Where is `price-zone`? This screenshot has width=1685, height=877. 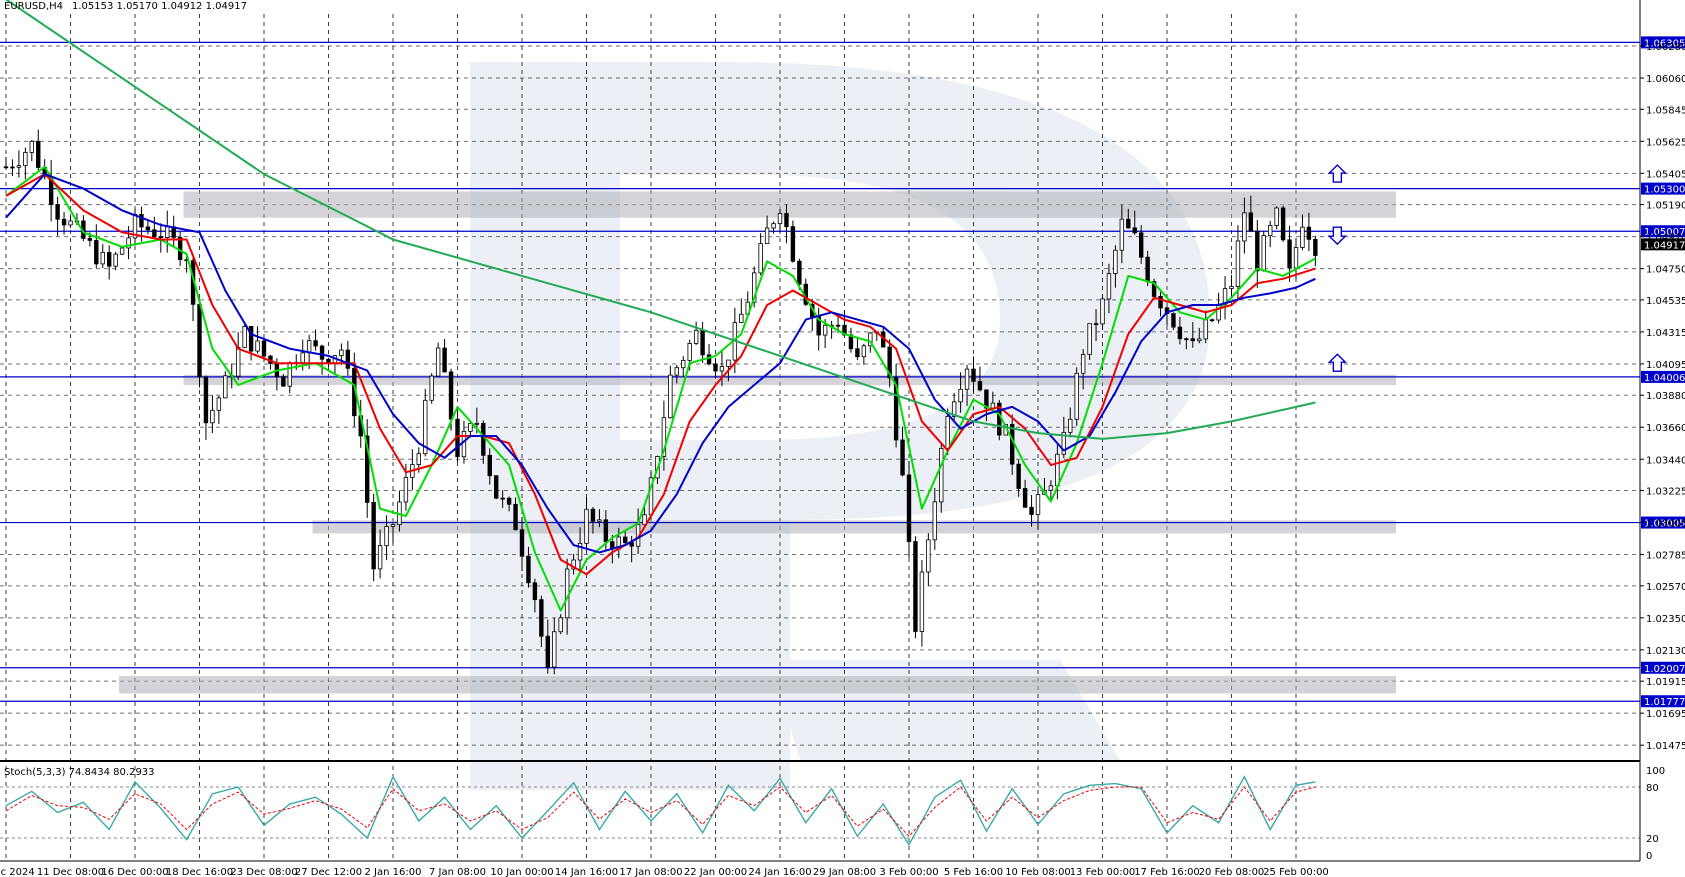 price-zone is located at coordinates (789, 380).